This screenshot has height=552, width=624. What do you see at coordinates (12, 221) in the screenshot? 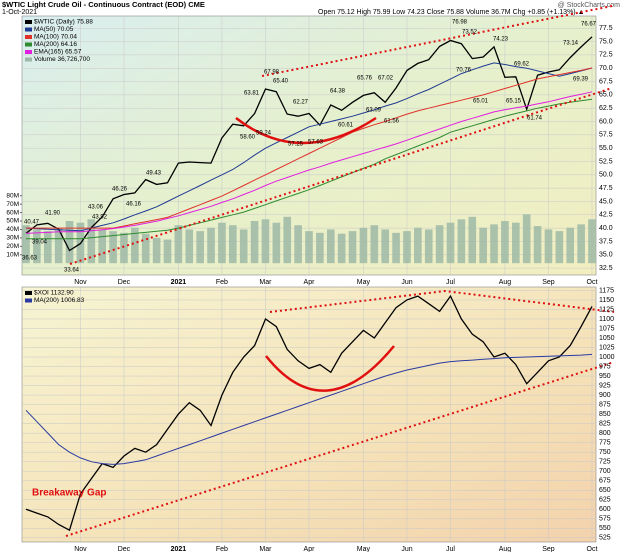
I see `y2-tick-label: 50M` at bounding box center [12, 221].